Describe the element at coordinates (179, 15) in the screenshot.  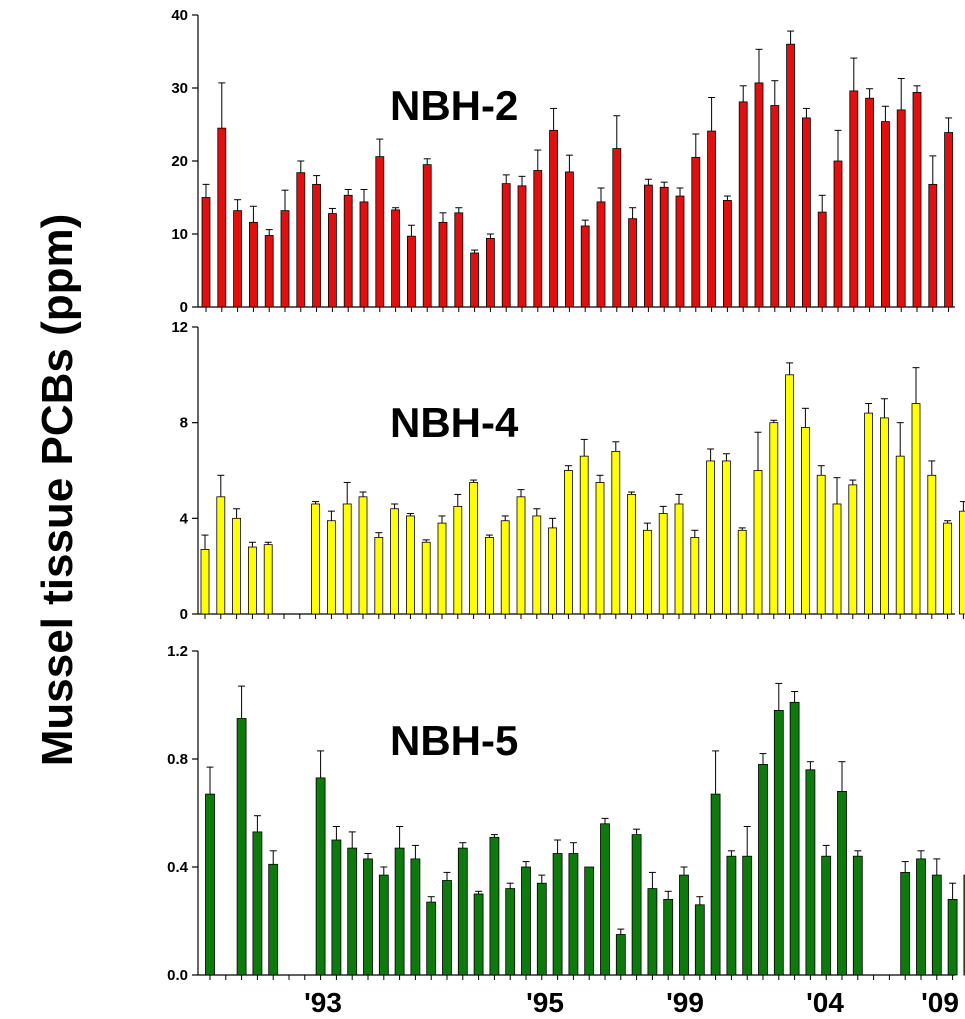
I see `y-tick-label: 40` at that location.